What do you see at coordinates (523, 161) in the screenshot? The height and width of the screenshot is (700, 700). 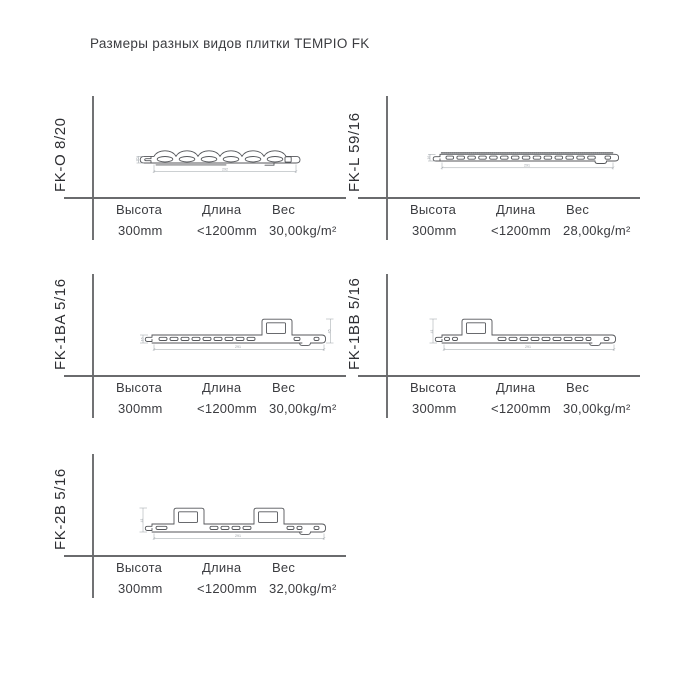 I see `profile-drawing-fk-l: 16 291` at bounding box center [523, 161].